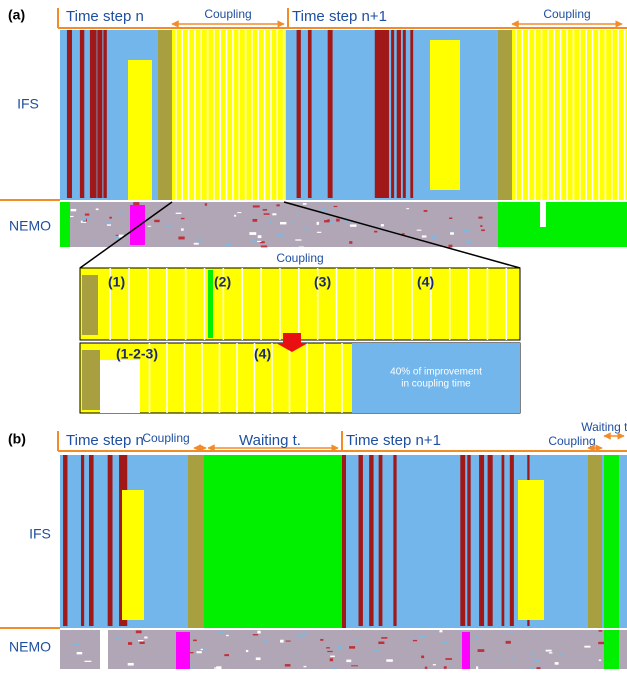 The image size is (627, 674). Describe the element at coordinates (105, 16) in the screenshot. I see `header: Time step n` at that location.